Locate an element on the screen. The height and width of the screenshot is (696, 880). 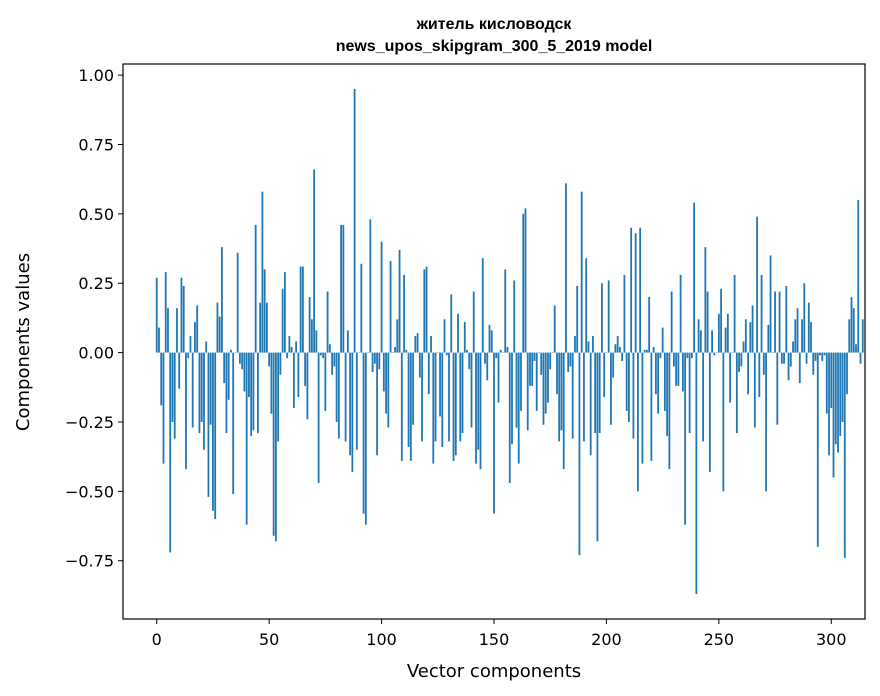
chart-title-line-2: news_upos_skipgram_300_5_2019 model is located at coordinates (494, 46).